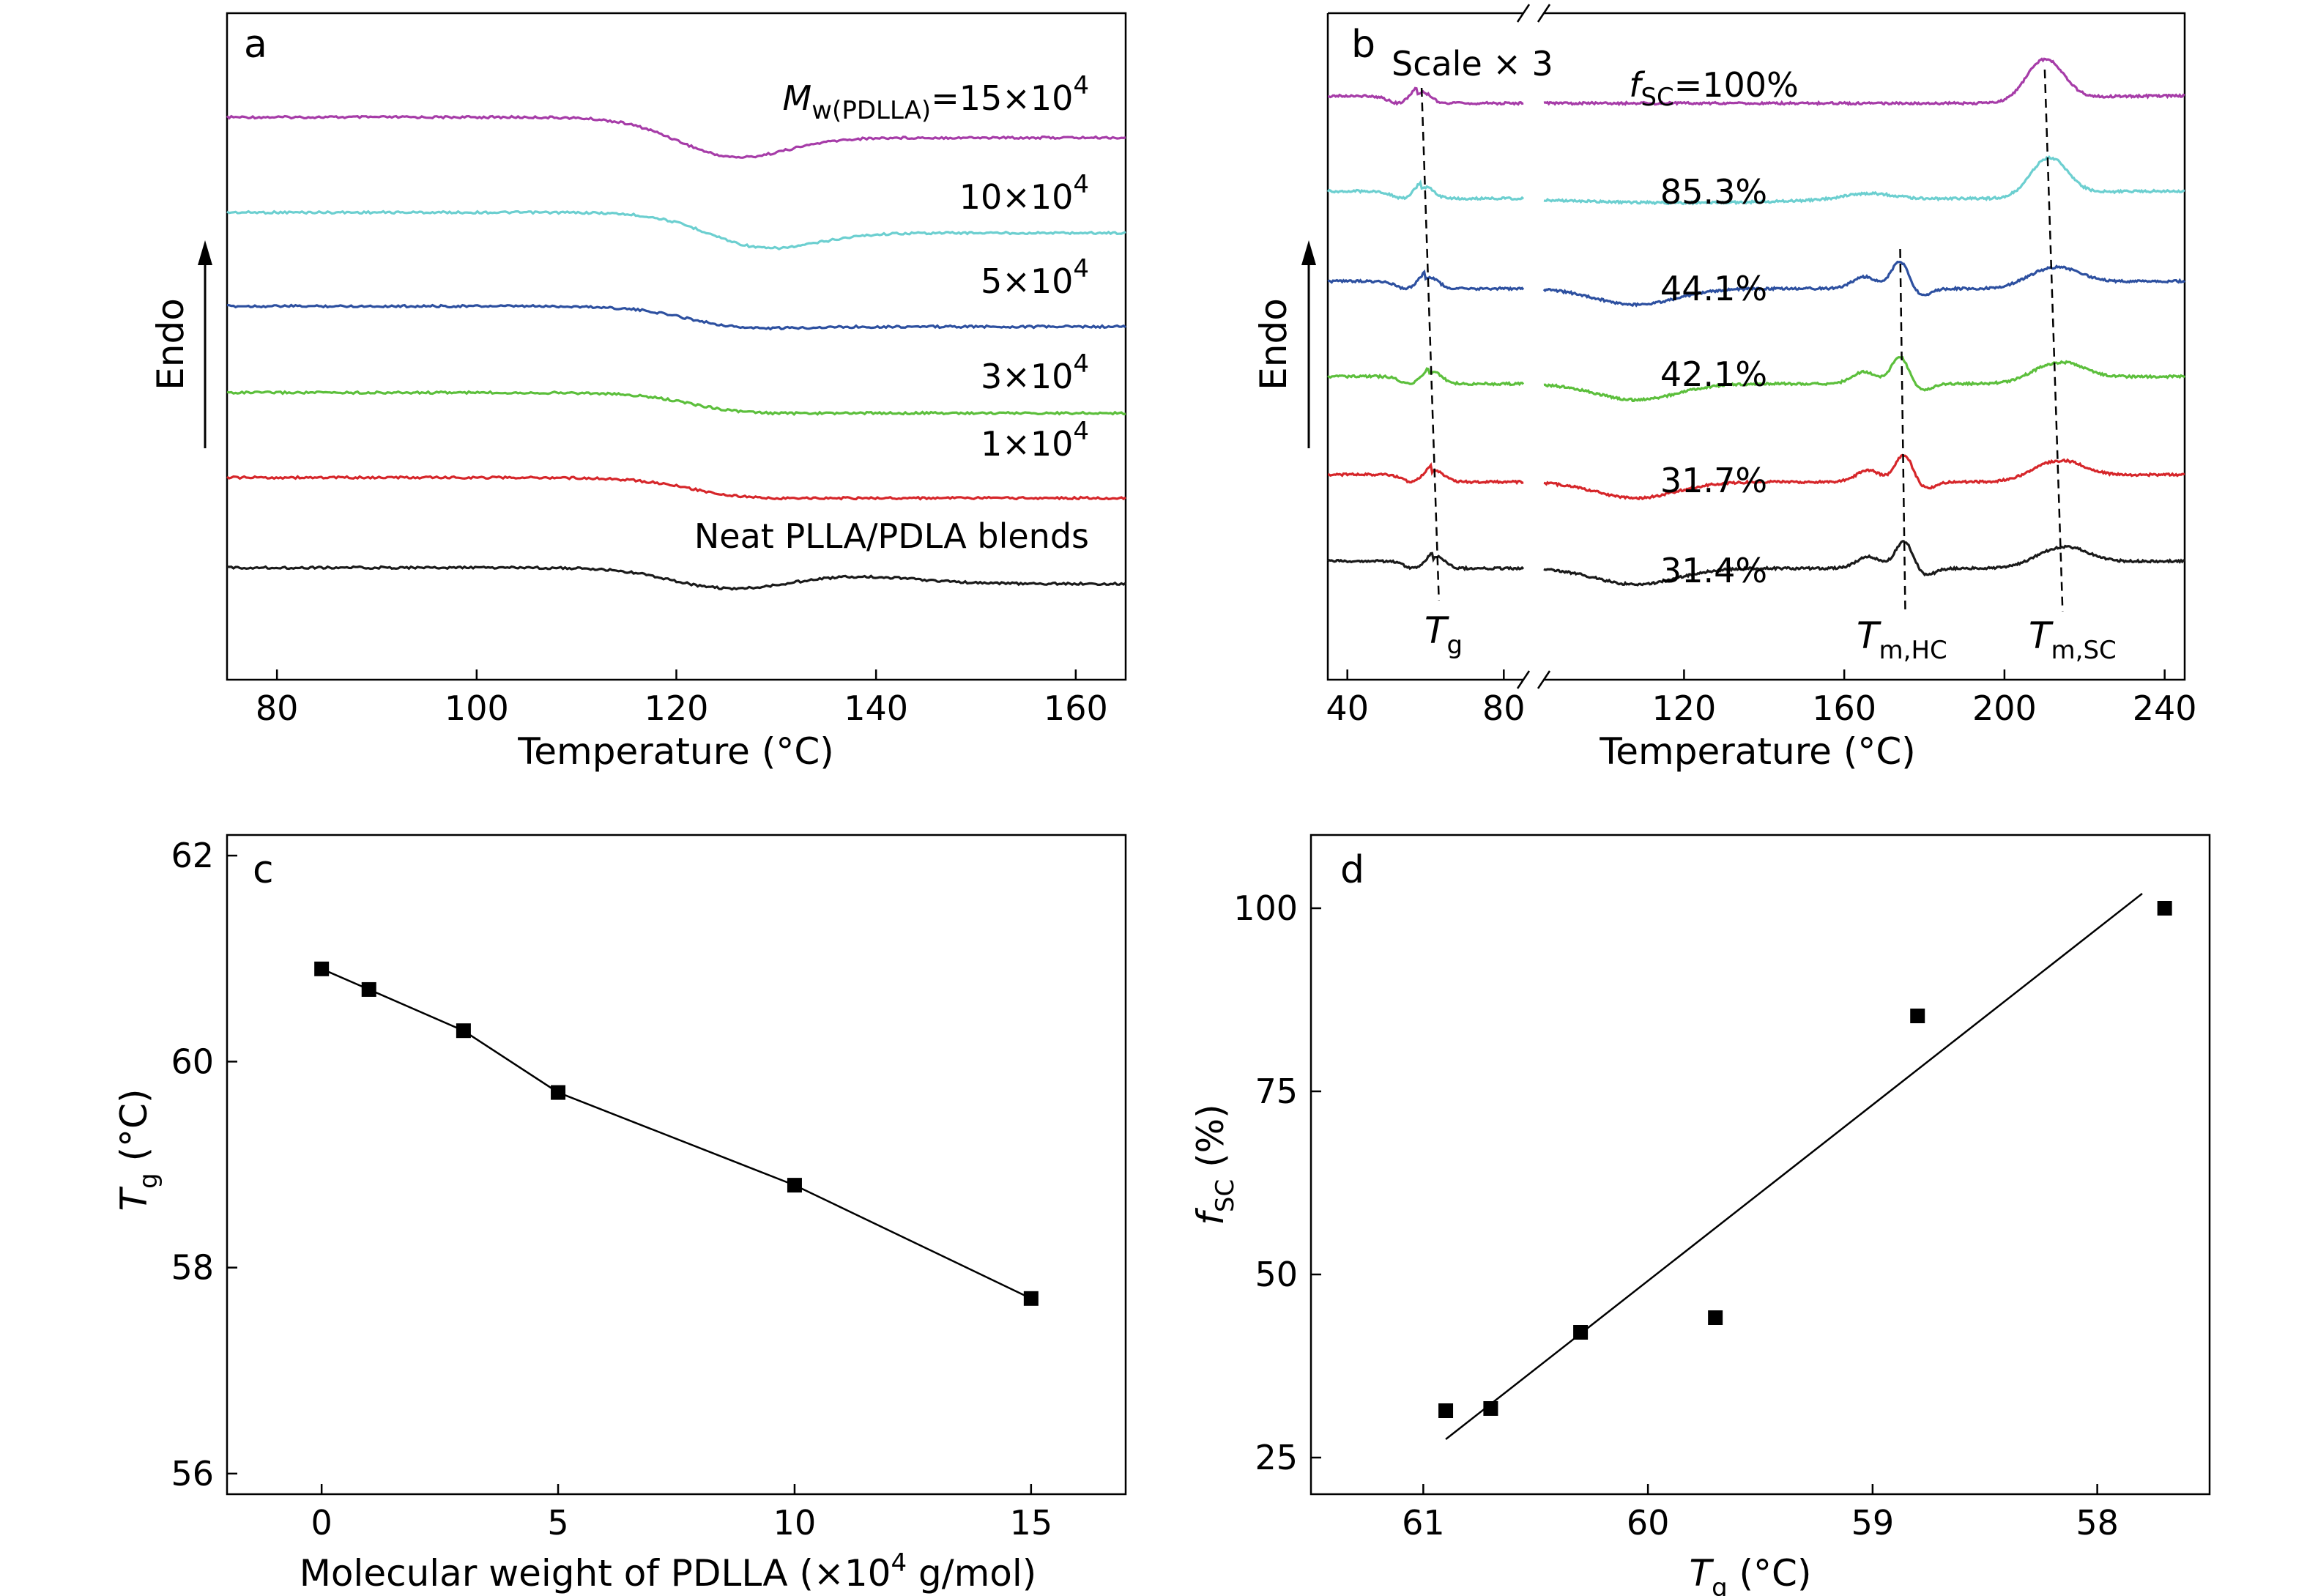  What do you see at coordinates (876, 708) in the screenshot?
I see `panel-a-xtick-label-3: 140` at bounding box center [876, 708].